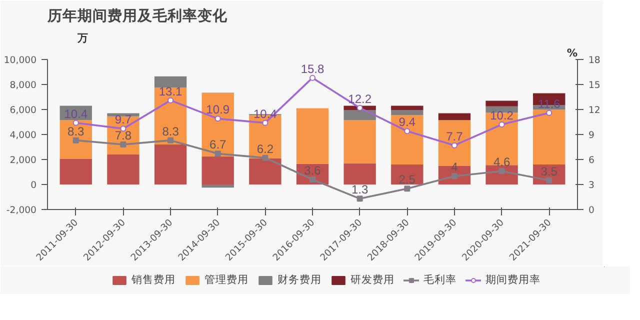  Describe the element at coordinates (23, 110) in the screenshot. I see `y-tick-label: 6,000` at that location.